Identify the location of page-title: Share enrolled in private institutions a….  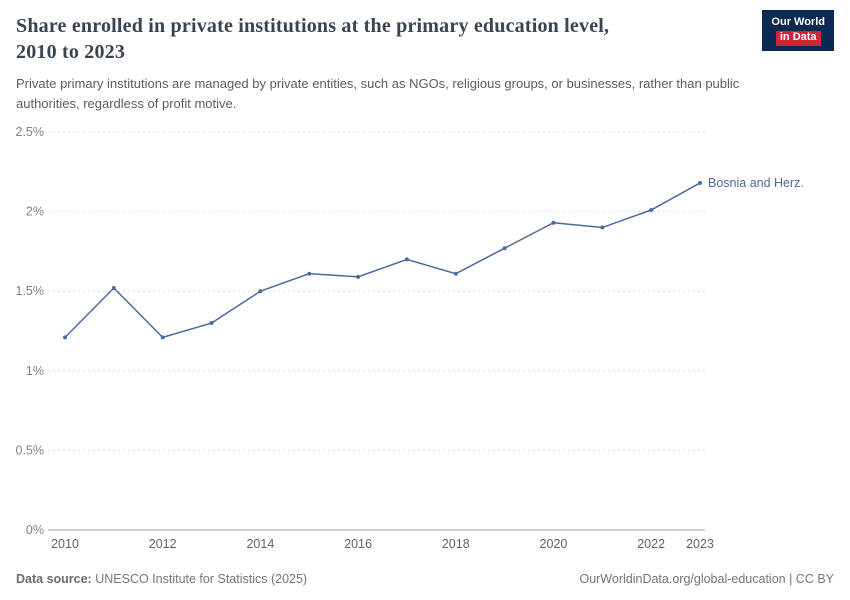
(425, 39).